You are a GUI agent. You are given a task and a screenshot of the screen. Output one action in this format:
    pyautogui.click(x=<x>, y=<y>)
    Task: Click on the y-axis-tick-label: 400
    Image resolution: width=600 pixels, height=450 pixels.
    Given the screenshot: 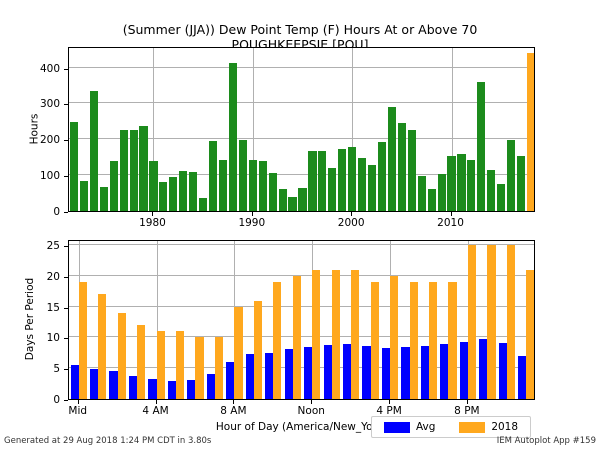 What is the action you would take?
    pyautogui.click(x=49, y=68)
    